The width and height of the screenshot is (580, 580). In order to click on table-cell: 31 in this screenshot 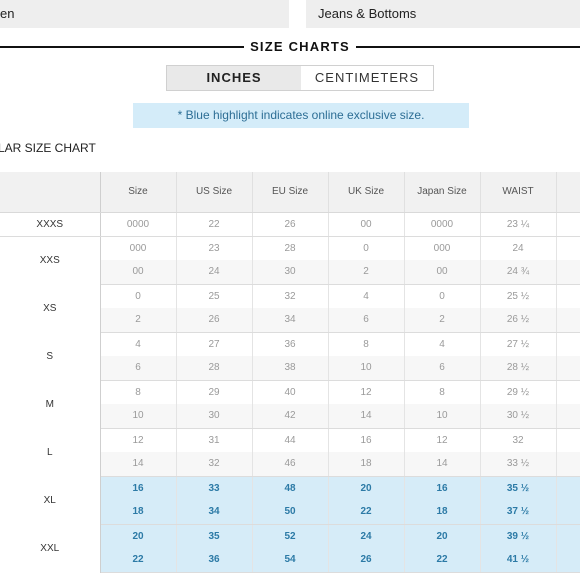, I will do `click(214, 440)`.